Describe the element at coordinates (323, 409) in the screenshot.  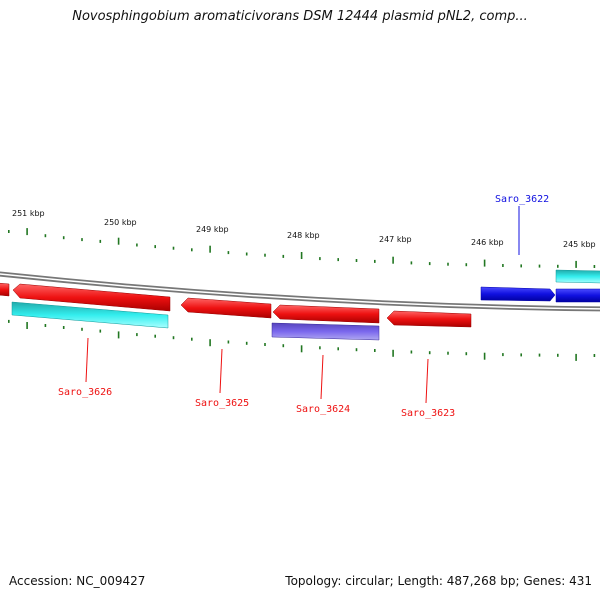
I see `gene-label-saro-3624: Saro_3624` at that location.